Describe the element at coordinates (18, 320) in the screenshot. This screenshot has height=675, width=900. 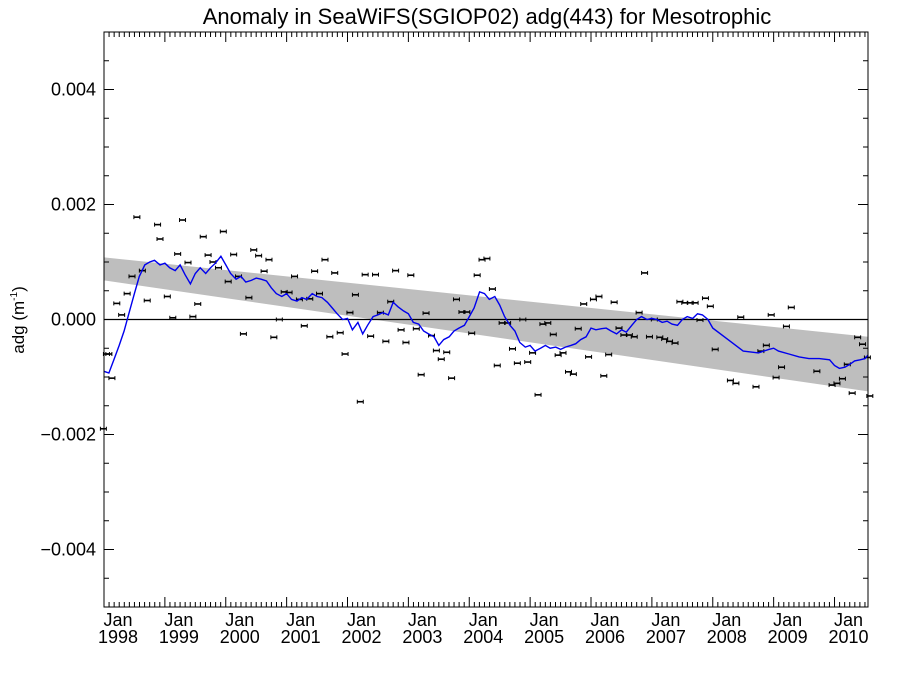
I see `y-axis-label: adg (m-1)` at that location.